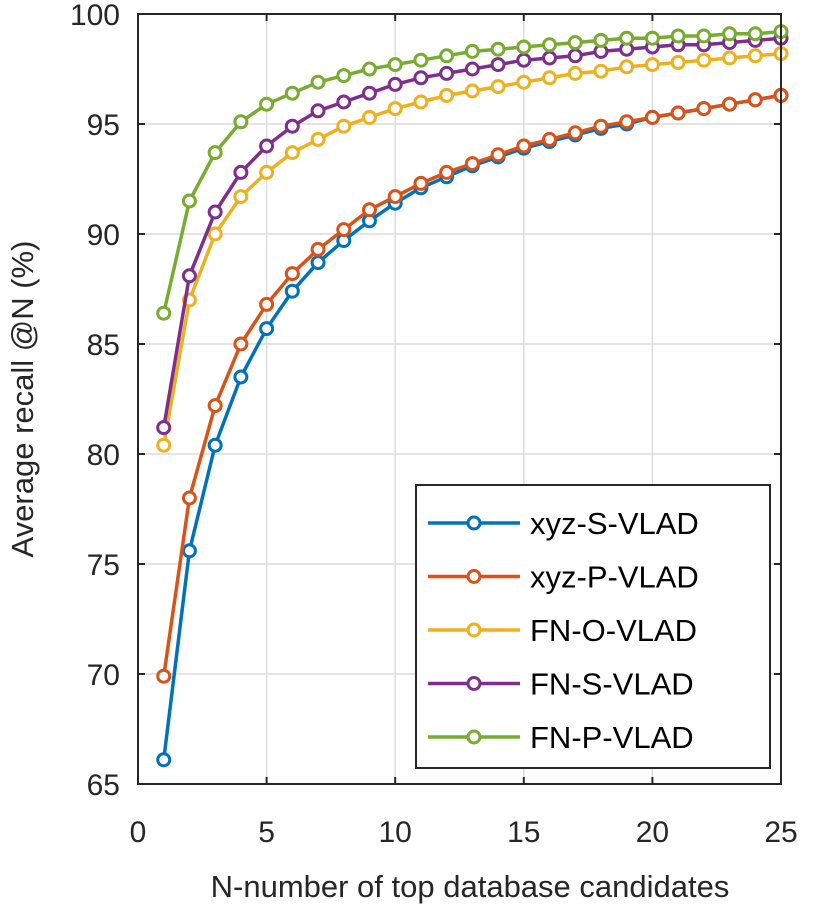  What do you see at coordinates (138, 832) in the screenshot?
I see `x-tick-label: 0` at bounding box center [138, 832].